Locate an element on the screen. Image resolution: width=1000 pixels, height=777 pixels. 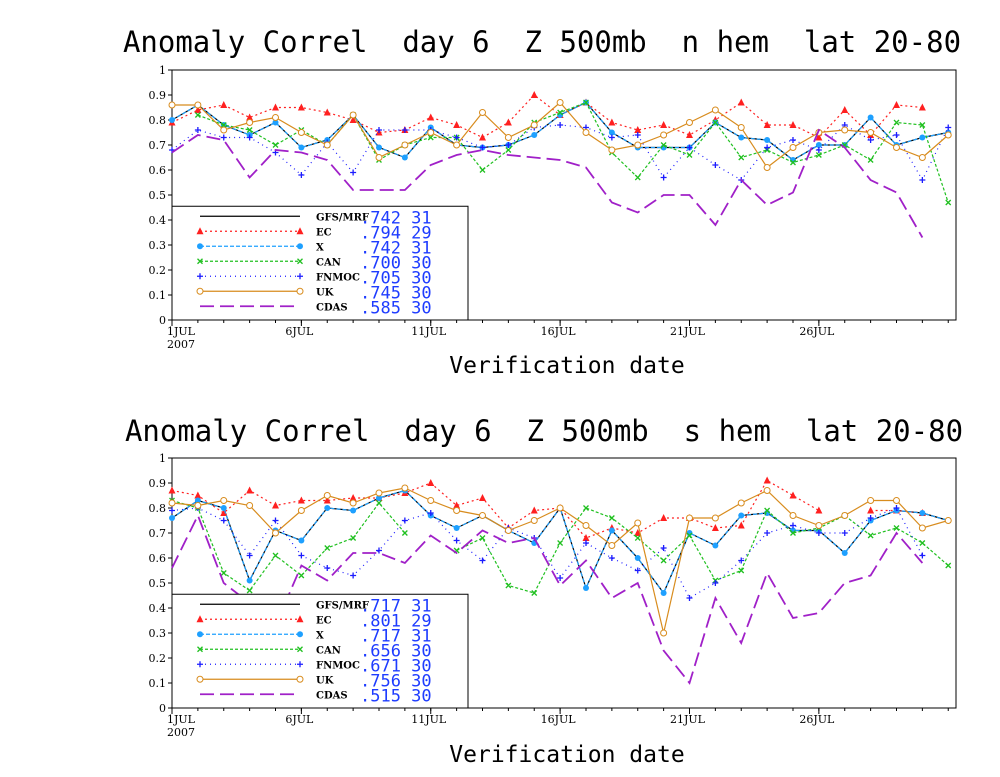
legend-score: .801 29 is located at coordinates (396, 621).